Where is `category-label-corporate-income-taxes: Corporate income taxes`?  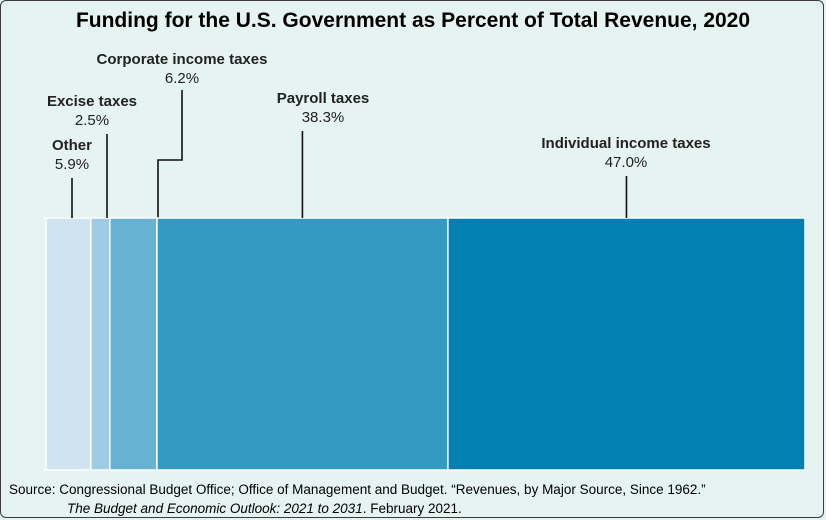 category-label-corporate-income-taxes: Corporate income taxes is located at coordinates (182, 59).